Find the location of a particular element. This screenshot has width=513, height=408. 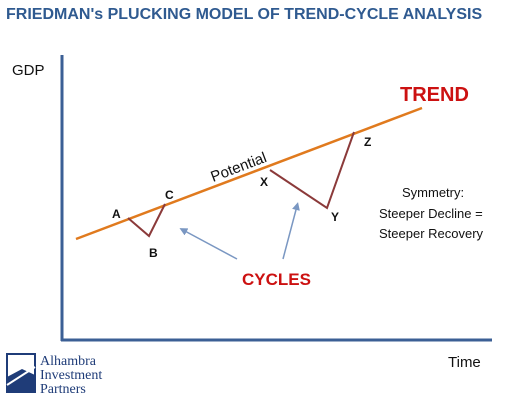

symmetry-line-2: Steeper Decline = is located at coordinates (431, 213).